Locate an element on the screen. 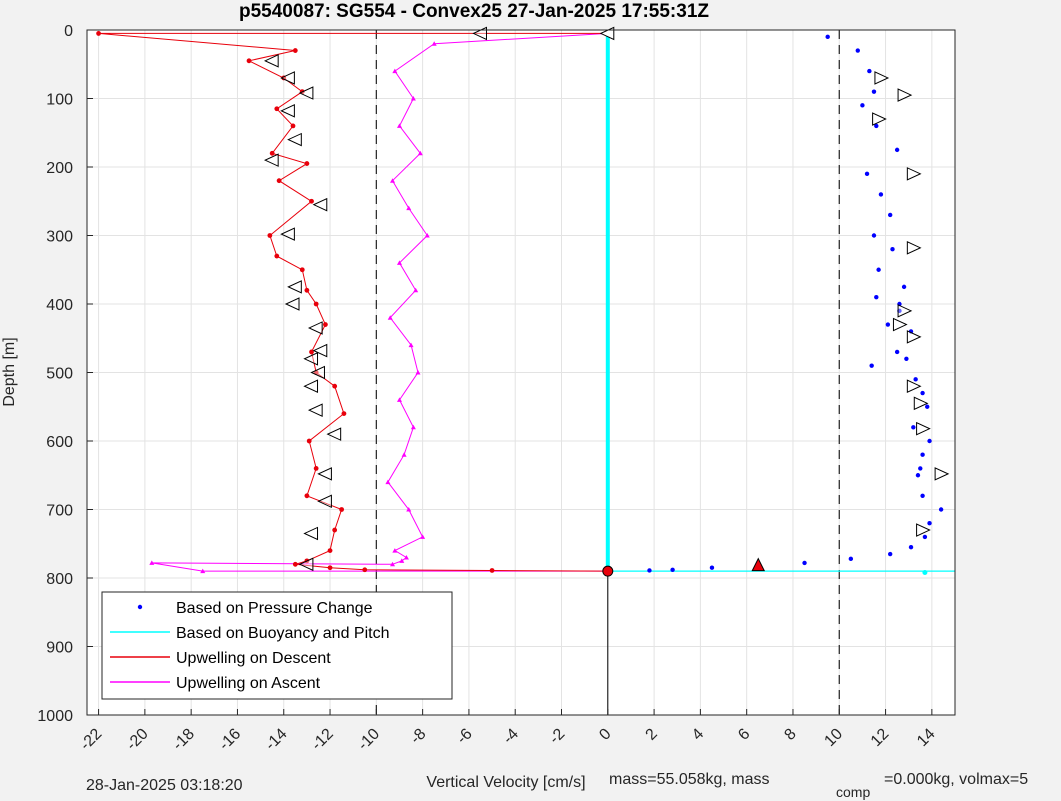 Image resolution: width=1061 pixels, height=801 pixels. x-tick-label: 4 is located at coordinates (698, 734).